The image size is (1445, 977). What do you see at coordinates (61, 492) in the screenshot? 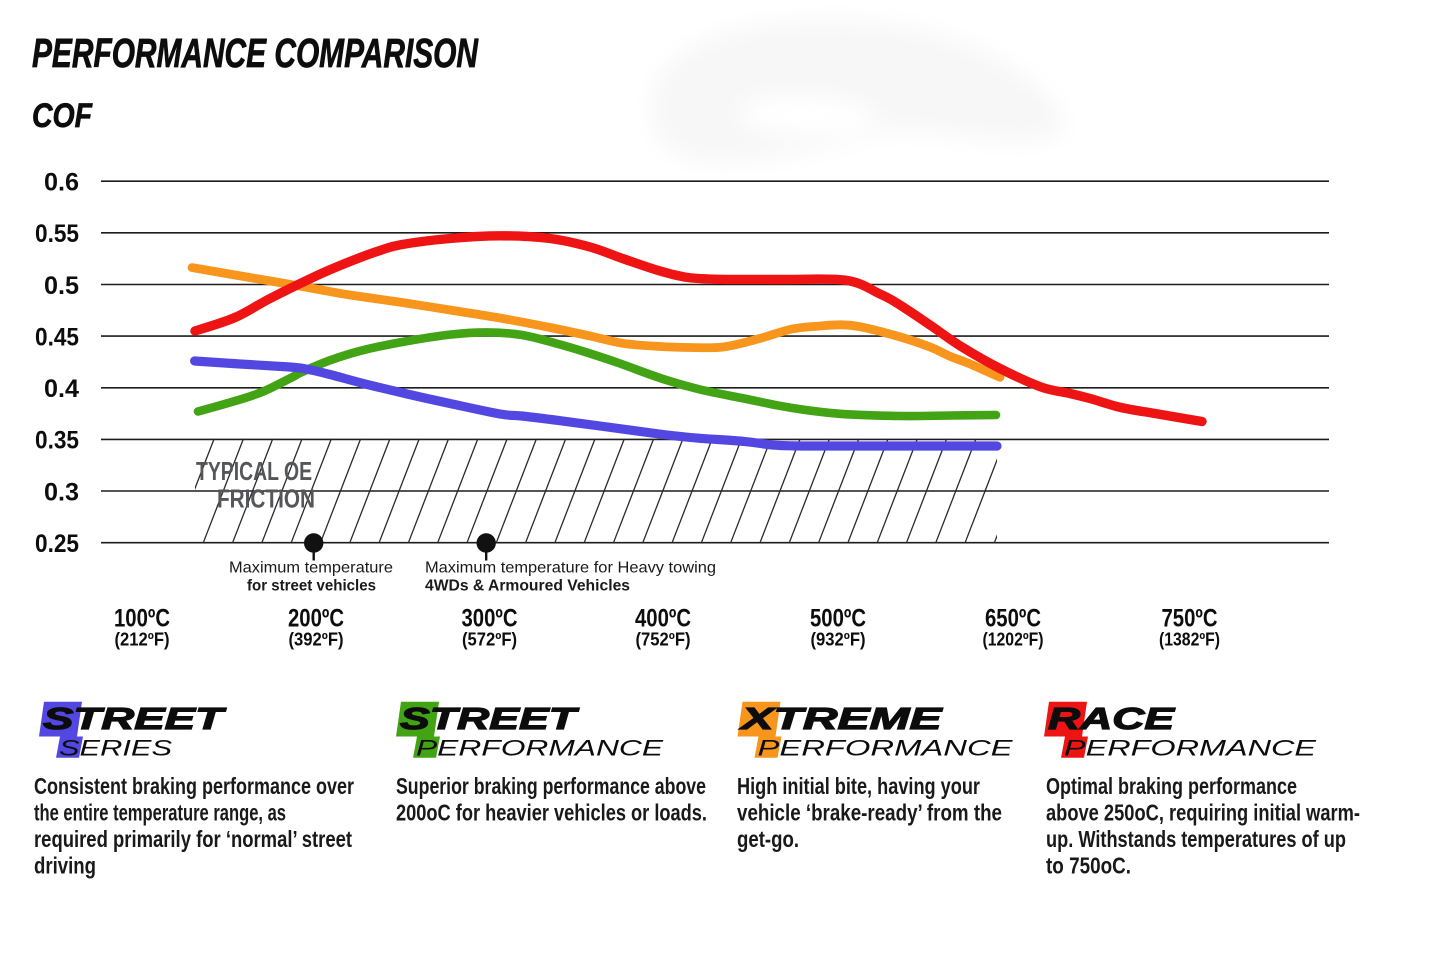
I see `svg-text: 0.3` at bounding box center [61, 492].